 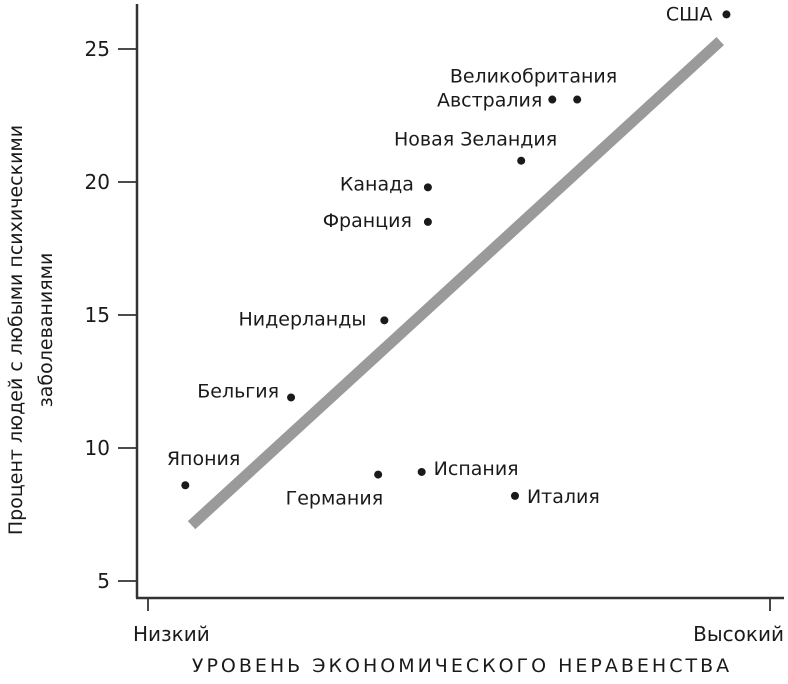 I want to click on data-point: Австралия, so click(x=497, y=101).